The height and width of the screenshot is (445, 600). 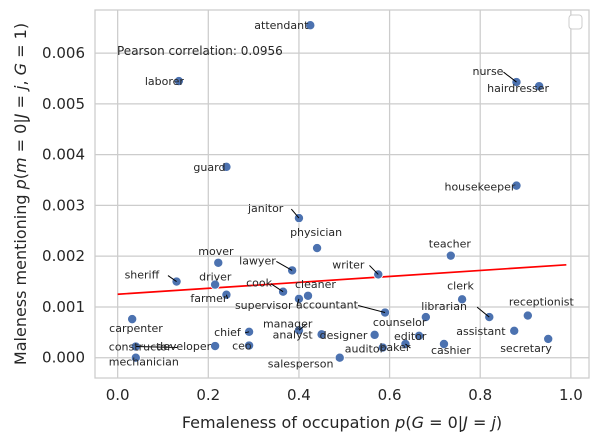 What do you see at coordinates (209, 167) in the screenshot?
I see `point-label: guard` at bounding box center [209, 167].